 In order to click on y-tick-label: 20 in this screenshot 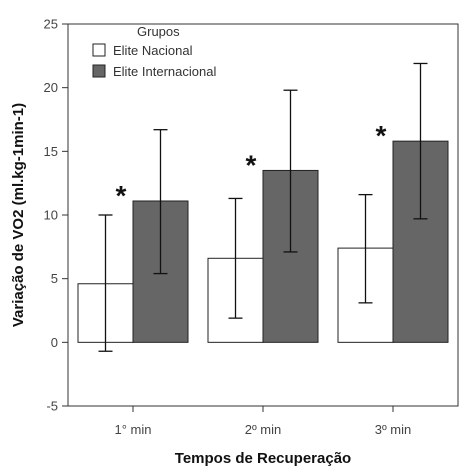, I will do `click(51, 87)`.